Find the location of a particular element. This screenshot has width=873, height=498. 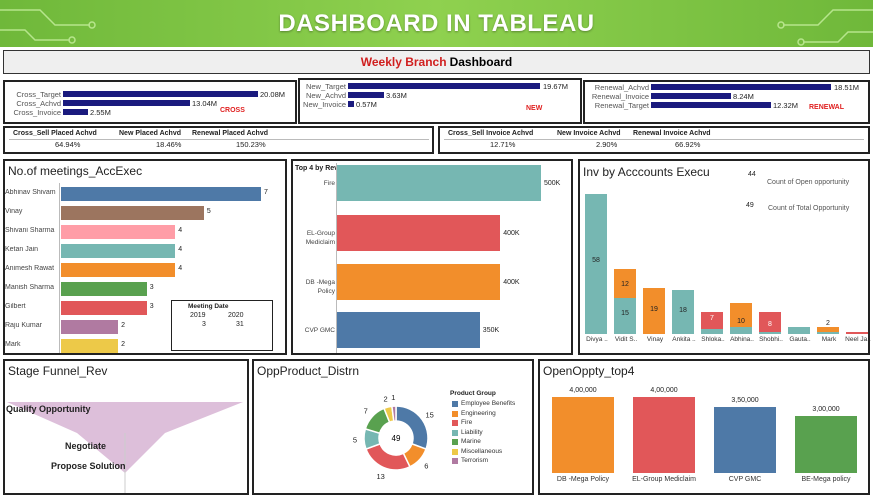

legend-swatch is located at coordinates (455, 451).